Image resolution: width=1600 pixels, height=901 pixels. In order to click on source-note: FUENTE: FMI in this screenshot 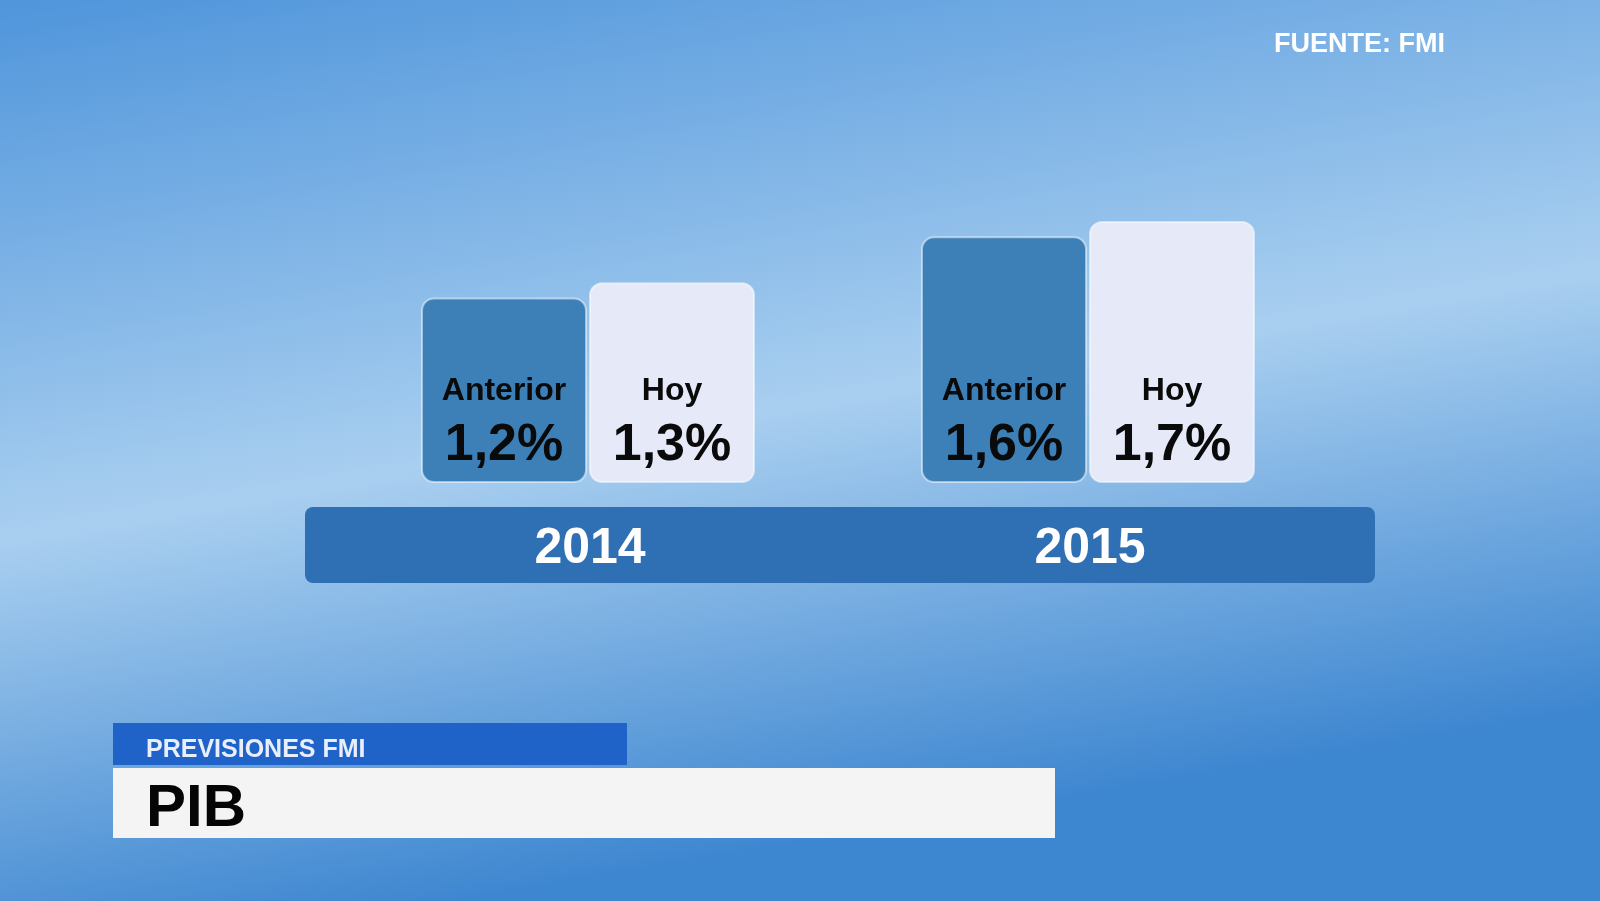, I will do `click(1359, 43)`.